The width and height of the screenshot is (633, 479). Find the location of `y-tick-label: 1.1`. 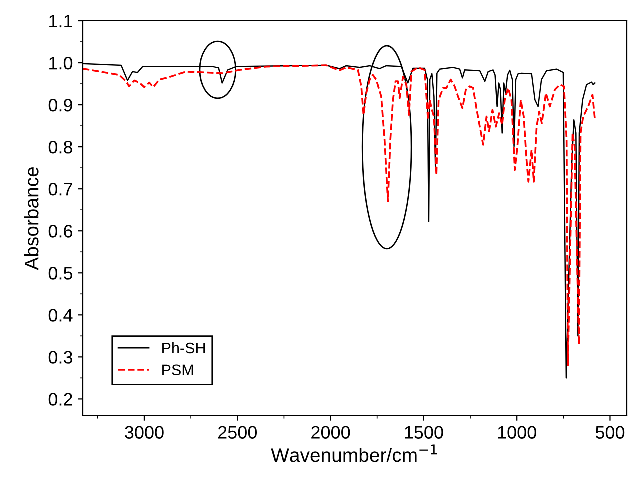

y-tick-label: 1.1 is located at coordinates (61, 21).